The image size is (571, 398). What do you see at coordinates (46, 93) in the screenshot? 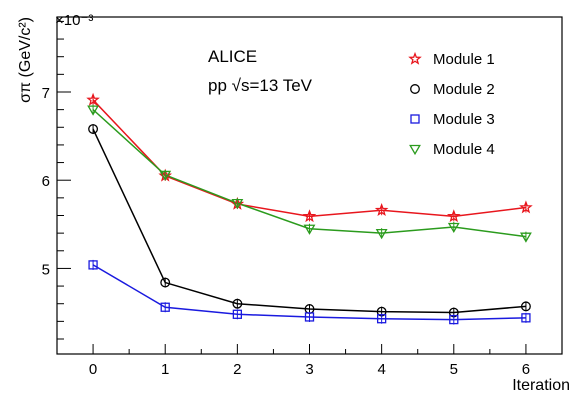
I see `y-tick-label: 7` at bounding box center [46, 93].